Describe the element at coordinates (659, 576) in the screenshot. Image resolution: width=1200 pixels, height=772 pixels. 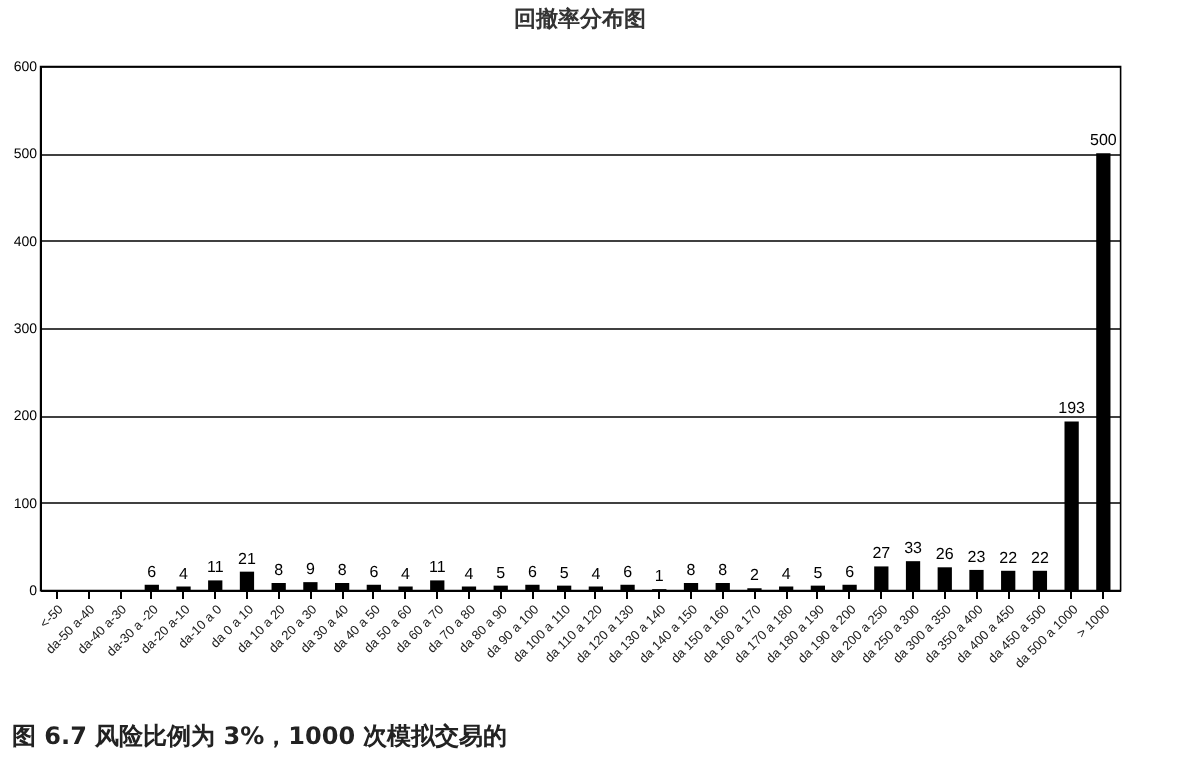
I see `data-label: 1` at that location.